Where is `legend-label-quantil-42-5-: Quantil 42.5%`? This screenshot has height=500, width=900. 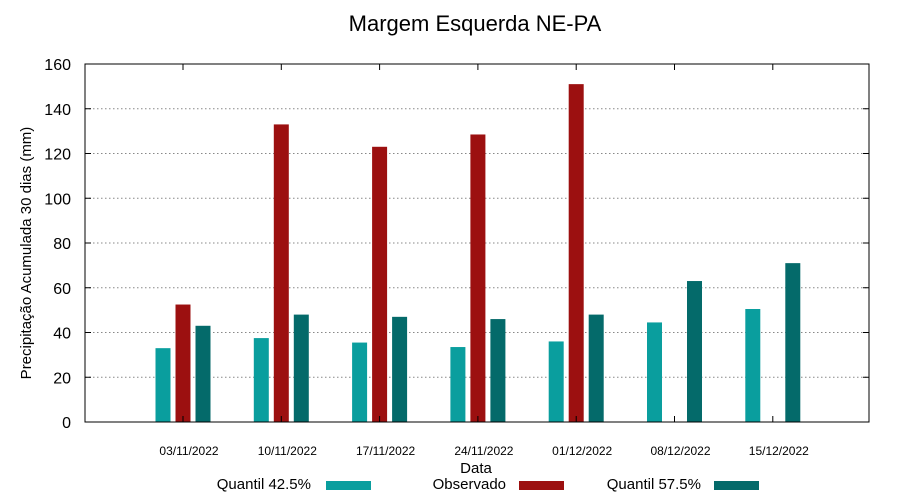
legend-label-quantil-42-5-: Quantil 42.5% is located at coordinates (264, 484).